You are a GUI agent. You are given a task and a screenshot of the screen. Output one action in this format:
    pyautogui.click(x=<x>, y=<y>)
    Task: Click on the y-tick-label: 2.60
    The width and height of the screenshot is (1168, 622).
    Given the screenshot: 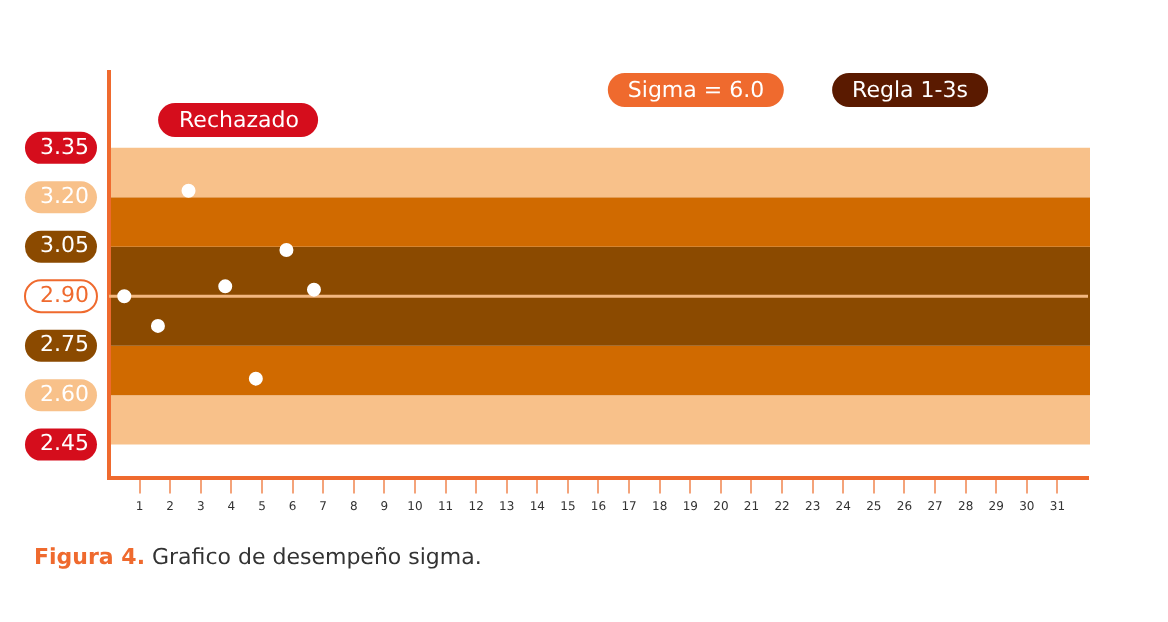 What is the action you would take?
    pyautogui.click(x=64, y=393)
    